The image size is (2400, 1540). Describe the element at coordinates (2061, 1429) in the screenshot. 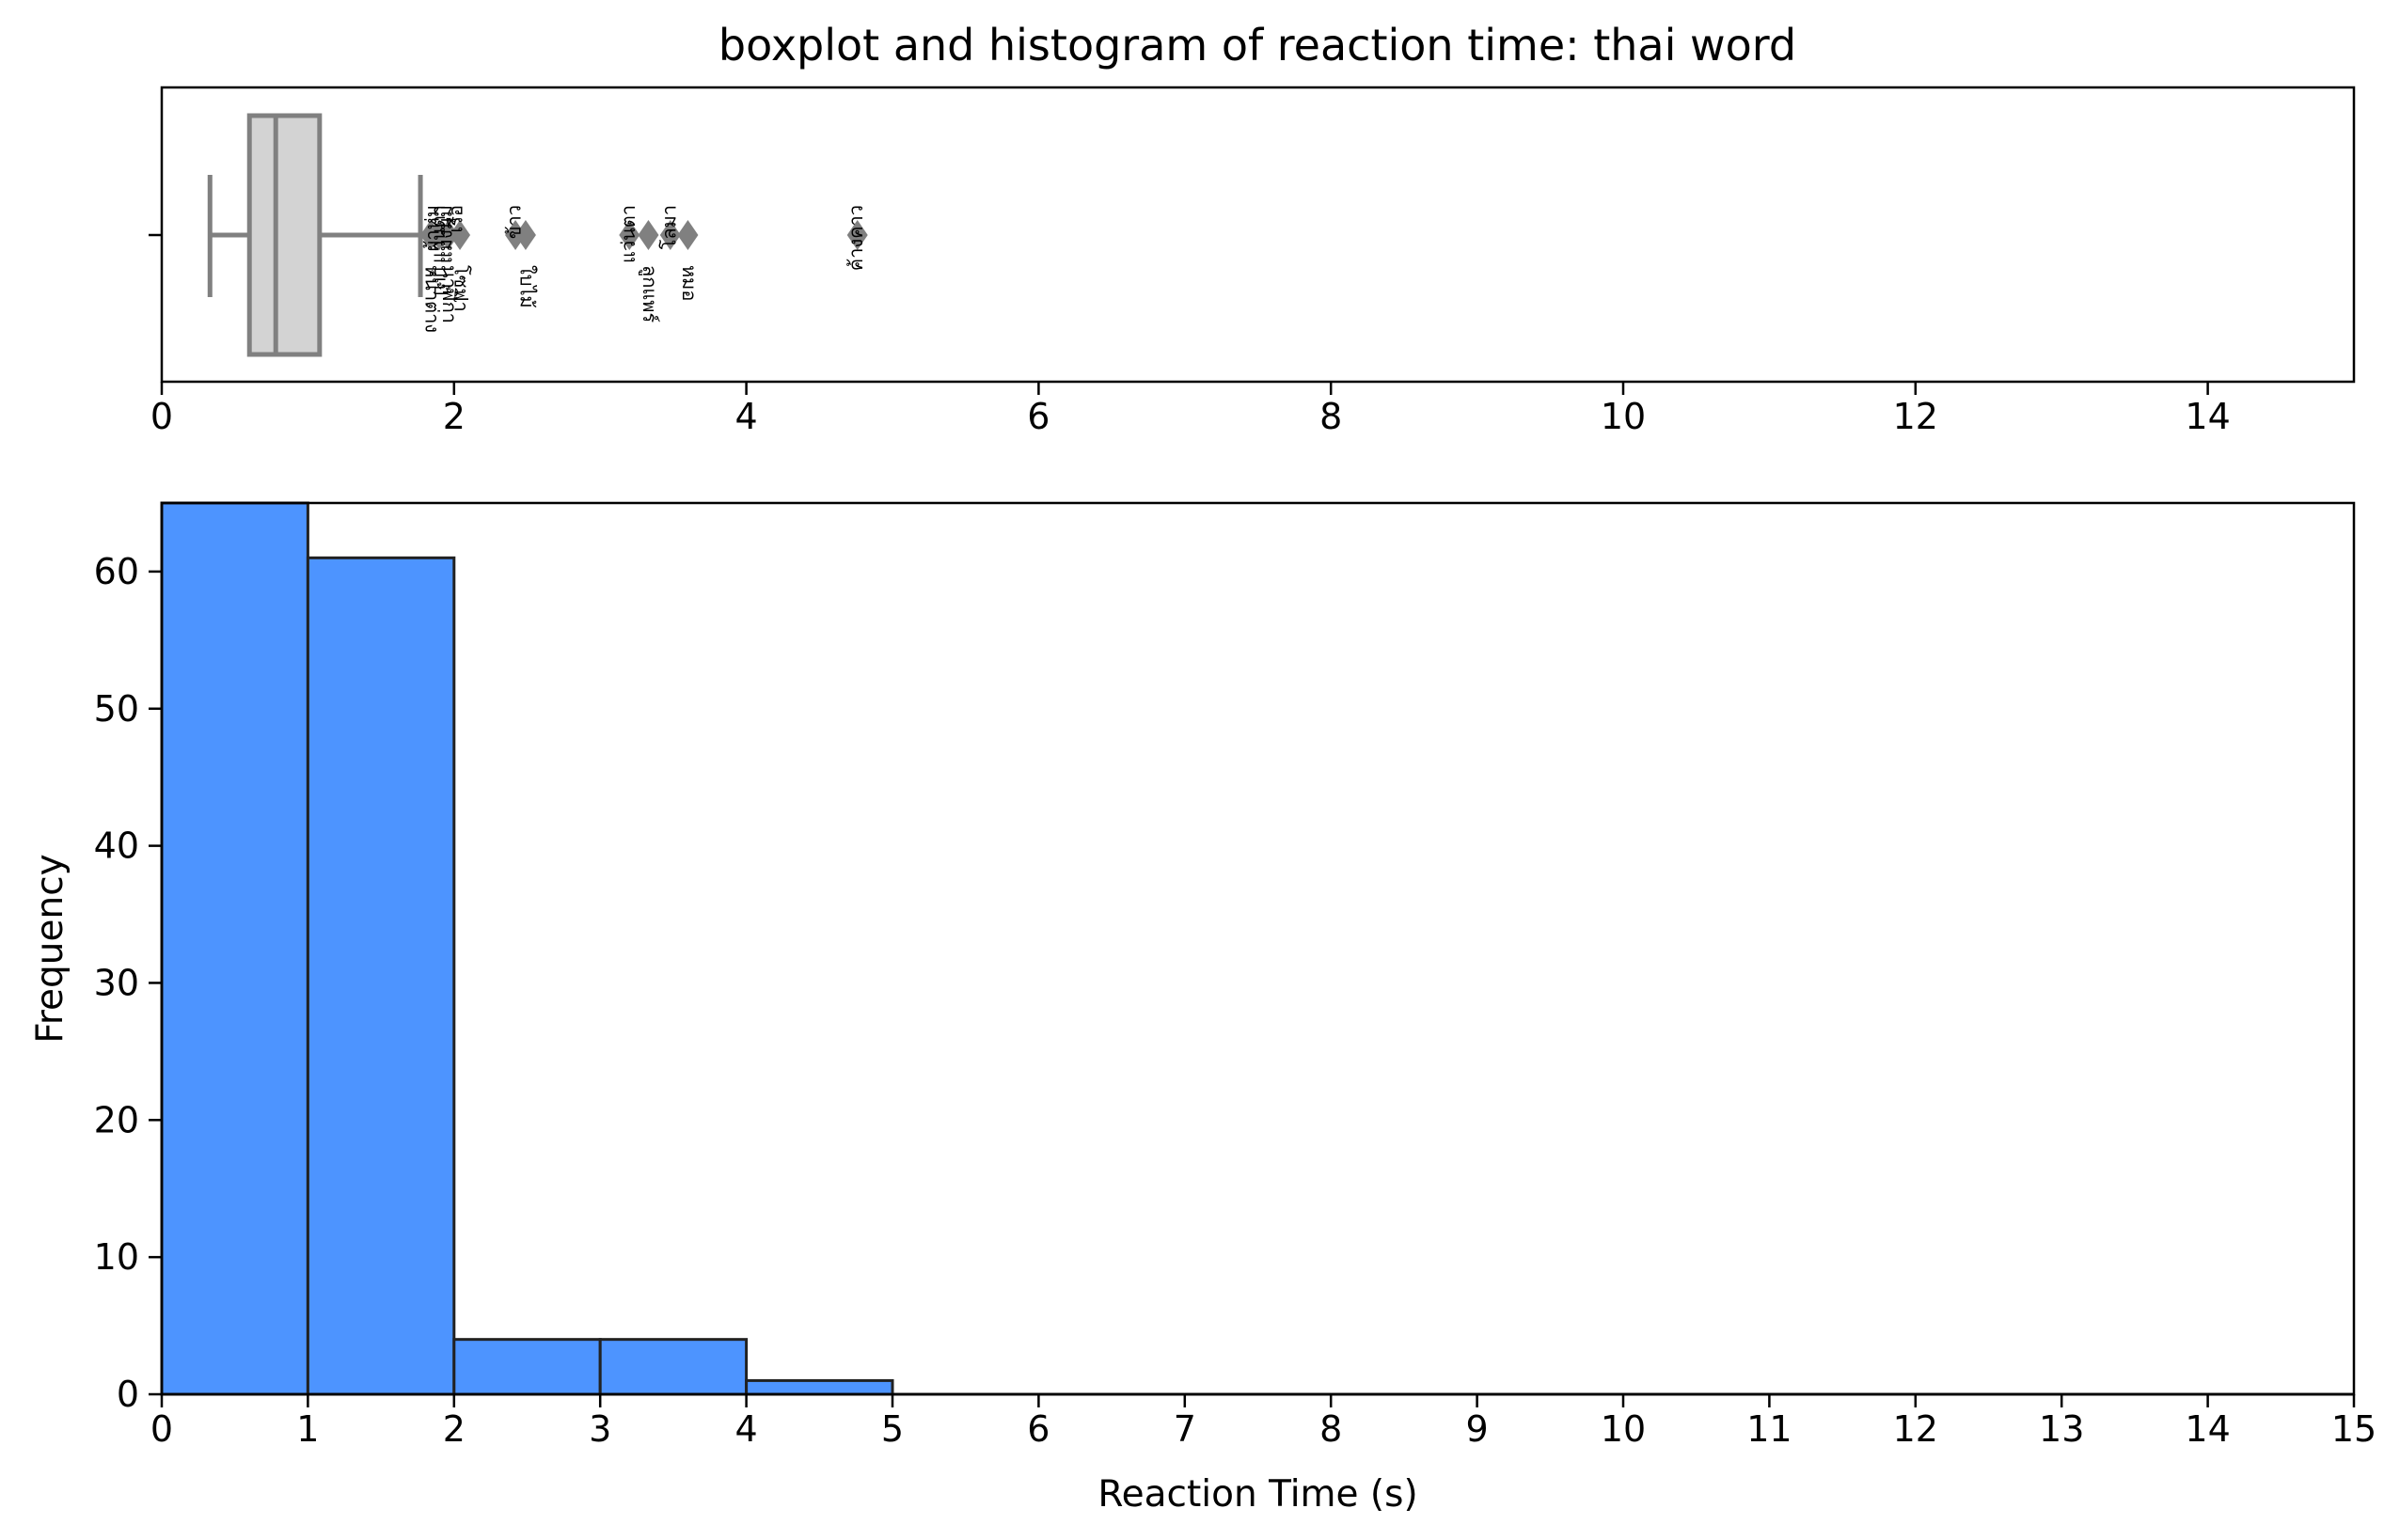

I see `x-tick-label: 13` at that location.